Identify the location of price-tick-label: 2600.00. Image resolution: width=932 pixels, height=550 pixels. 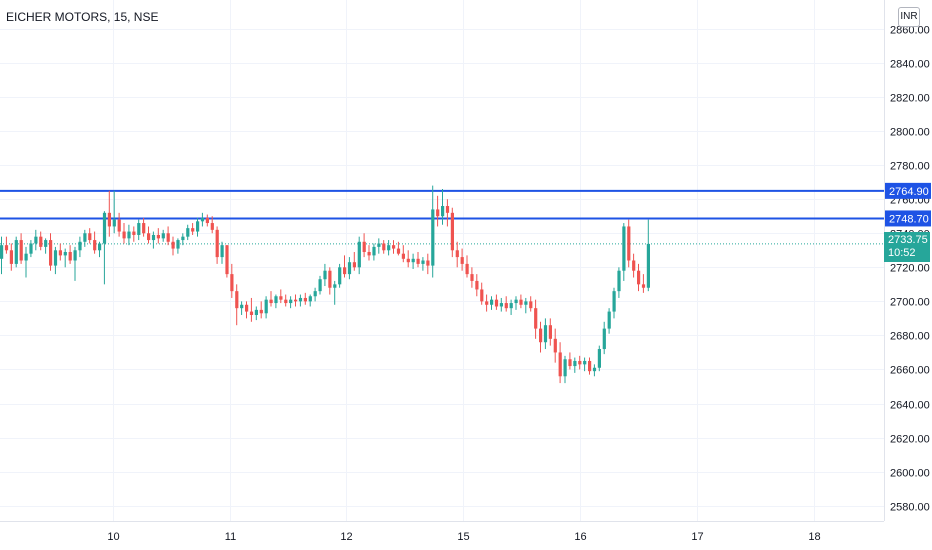
(910, 474).